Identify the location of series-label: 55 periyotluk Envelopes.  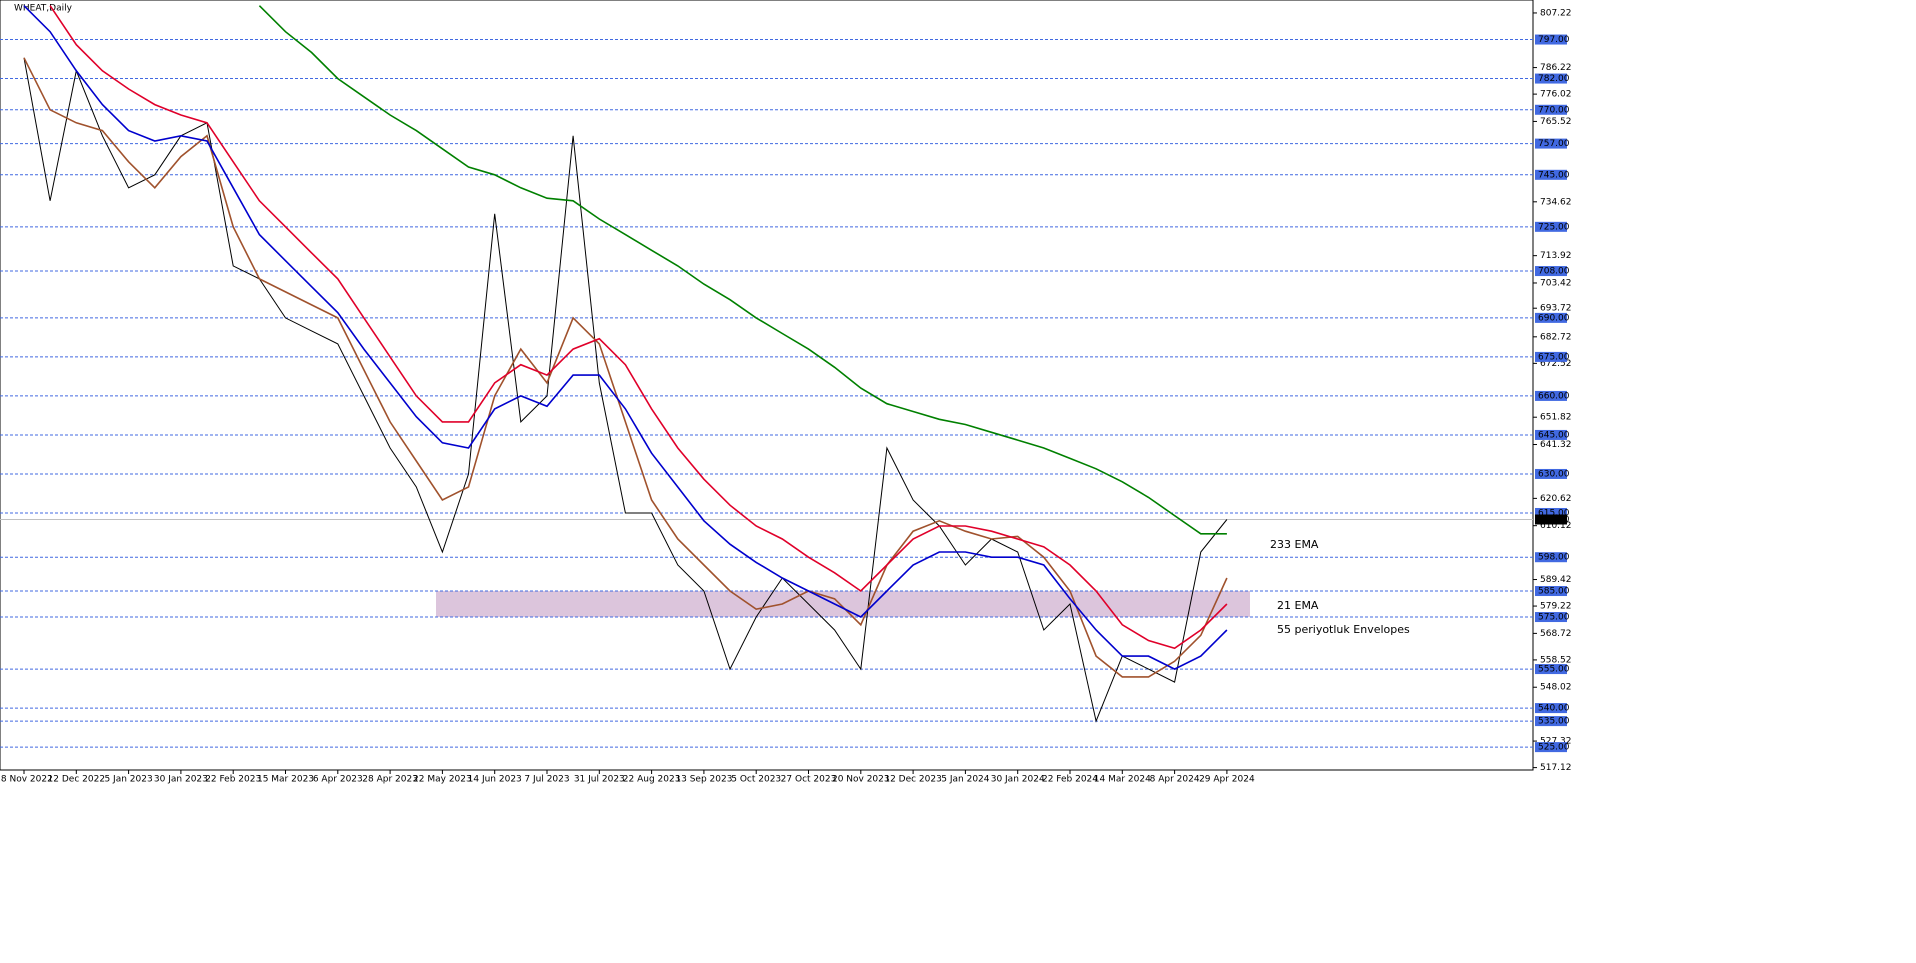
(1343, 629).